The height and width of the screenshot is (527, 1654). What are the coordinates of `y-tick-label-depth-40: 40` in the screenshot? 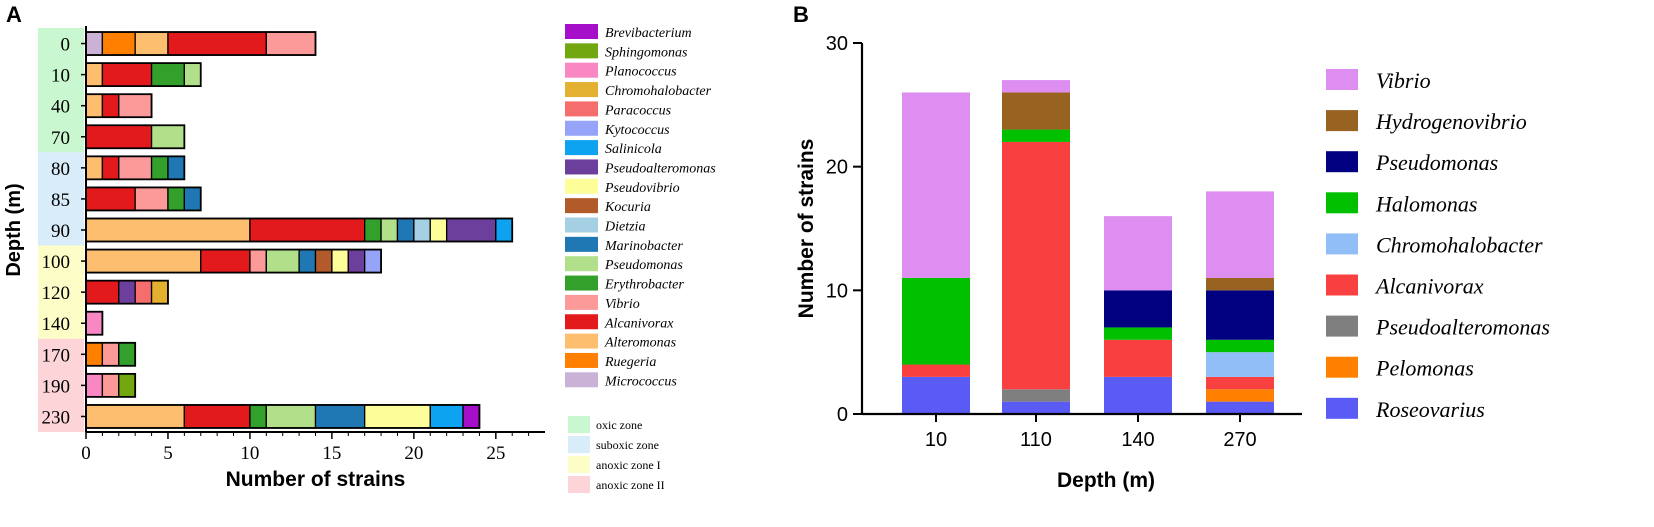 It's located at (60, 107).